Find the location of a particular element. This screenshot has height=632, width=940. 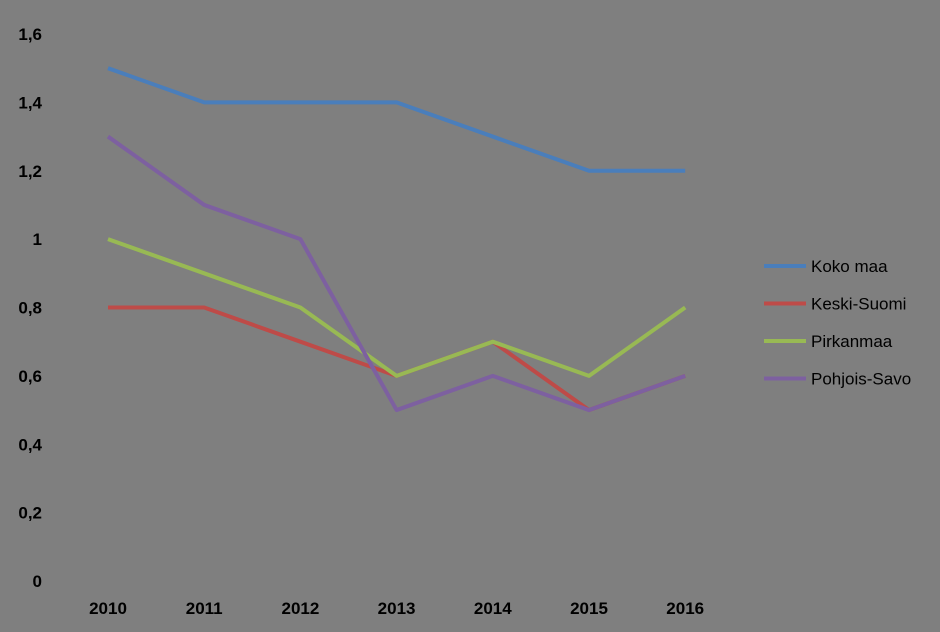

x-tick-label: 2011 is located at coordinates (204, 608).